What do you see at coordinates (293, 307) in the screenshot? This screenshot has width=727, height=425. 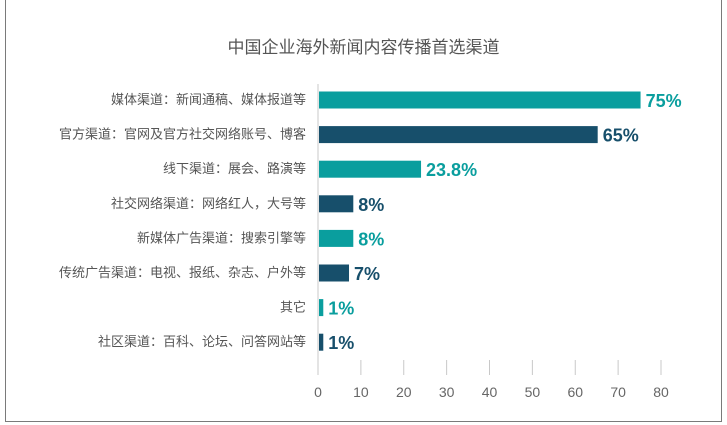 I see `category-label: 其它` at bounding box center [293, 307].